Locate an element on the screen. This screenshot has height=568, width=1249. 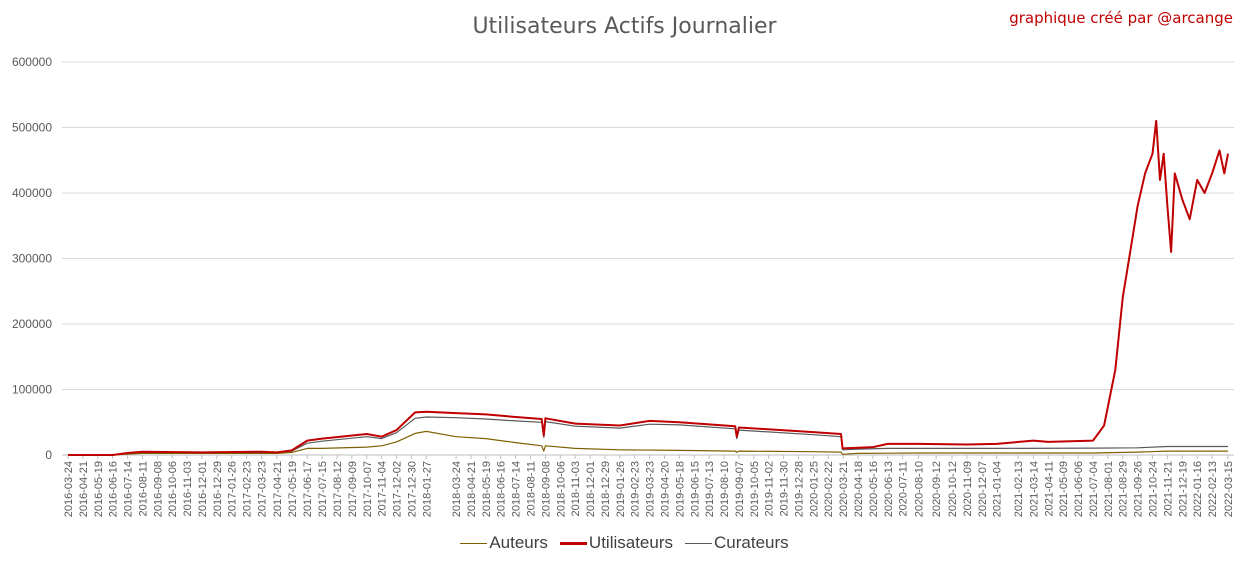
x-tick-label: 2020-06-13 is located at coordinates (889, 489).